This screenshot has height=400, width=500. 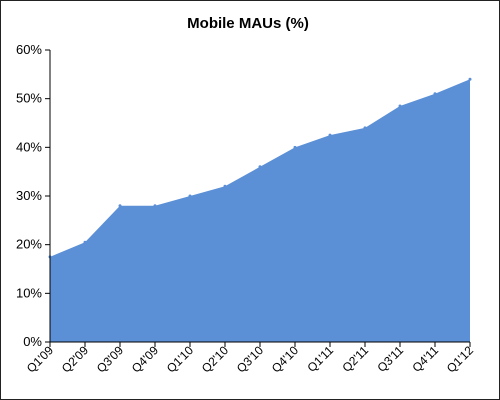 What do you see at coordinates (145, 359) in the screenshot?
I see `x-tick-label: Q4'09` at bounding box center [145, 359].